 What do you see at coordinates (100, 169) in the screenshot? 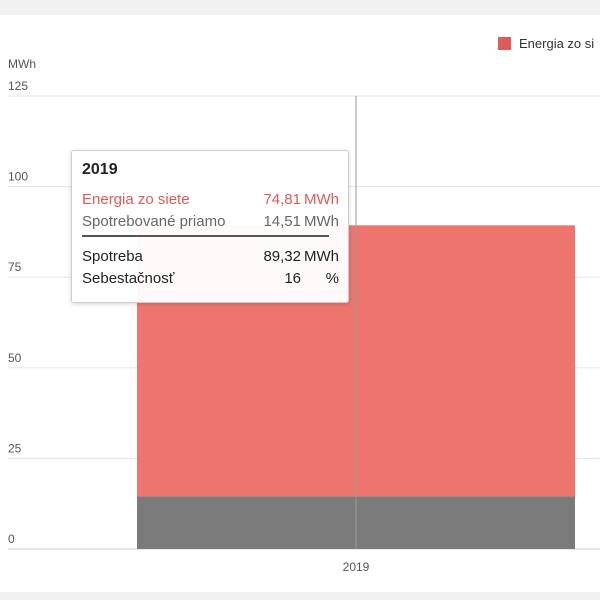
I see `tooltip-title: 2019` at bounding box center [100, 169].